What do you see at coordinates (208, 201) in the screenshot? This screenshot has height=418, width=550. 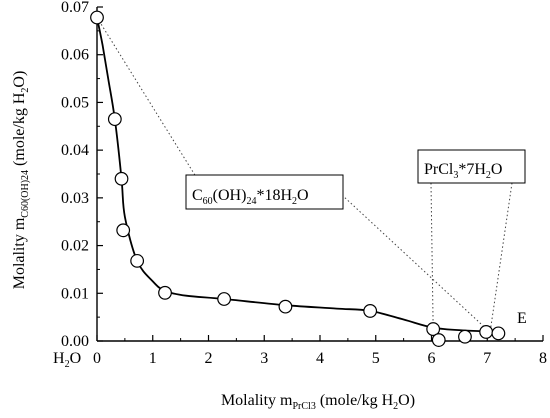 I see `phase-label-c60-sub: 60` at bounding box center [208, 201].